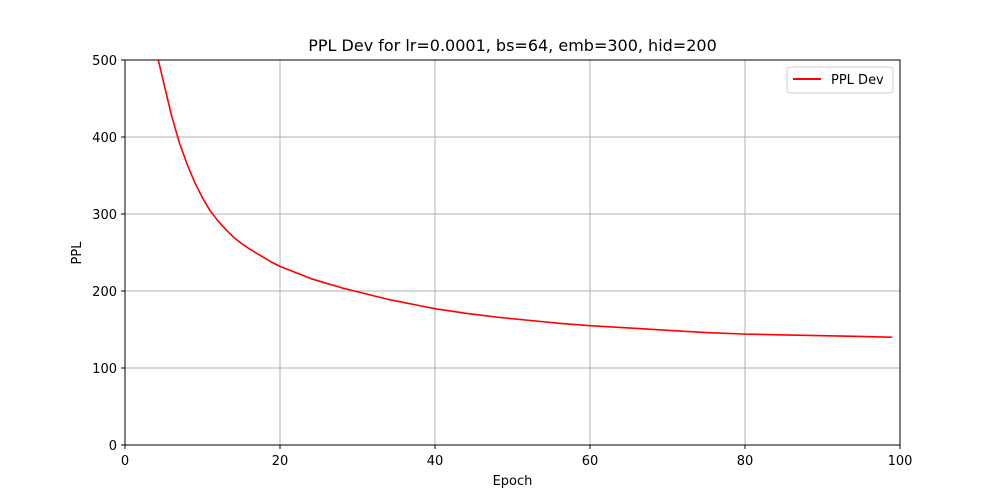 The width and height of the screenshot is (1000, 500). What do you see at coordinates (900, 461) in the screenshot?
I see `x-tick-label: 100` at bounding box center [900, 461].